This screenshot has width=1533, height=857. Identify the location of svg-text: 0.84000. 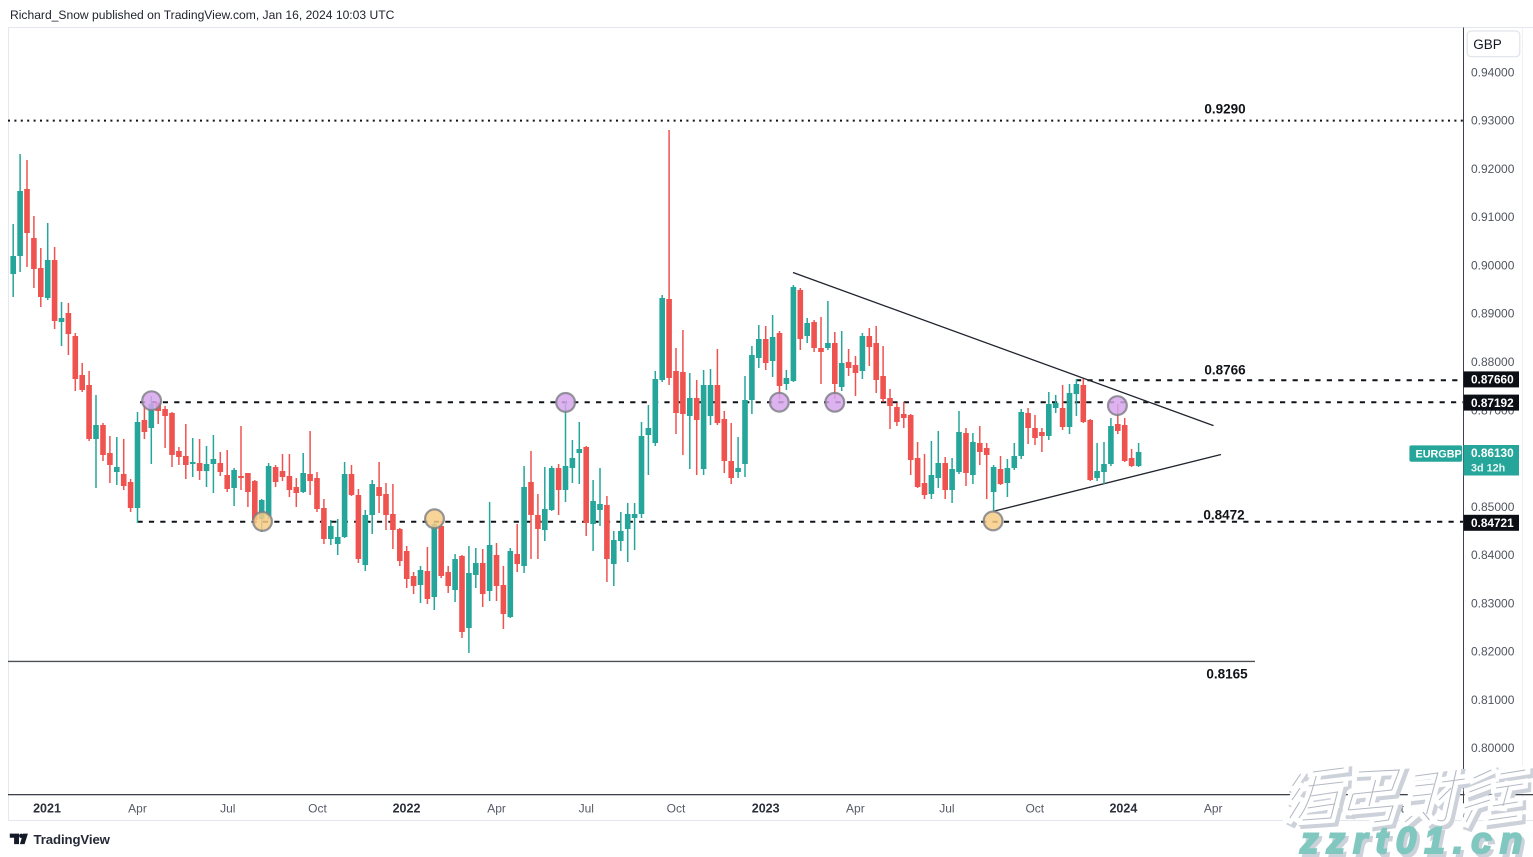
(1493, 555).